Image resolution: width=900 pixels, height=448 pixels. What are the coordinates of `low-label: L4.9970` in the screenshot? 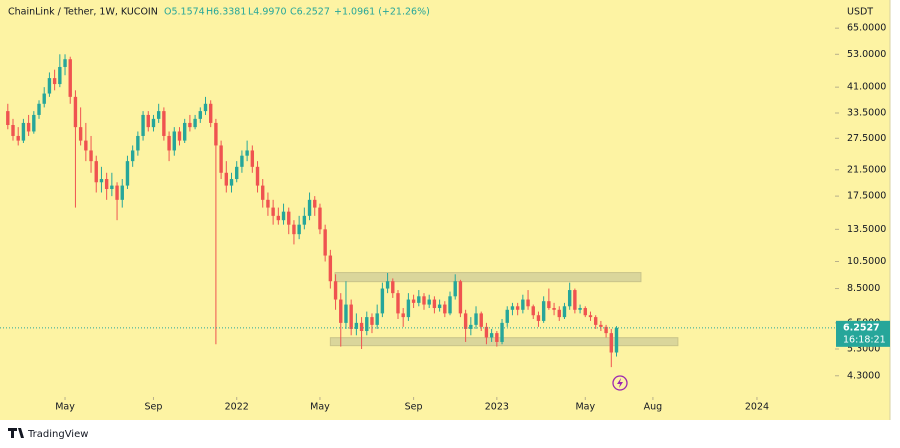 It's located at (267, 12).